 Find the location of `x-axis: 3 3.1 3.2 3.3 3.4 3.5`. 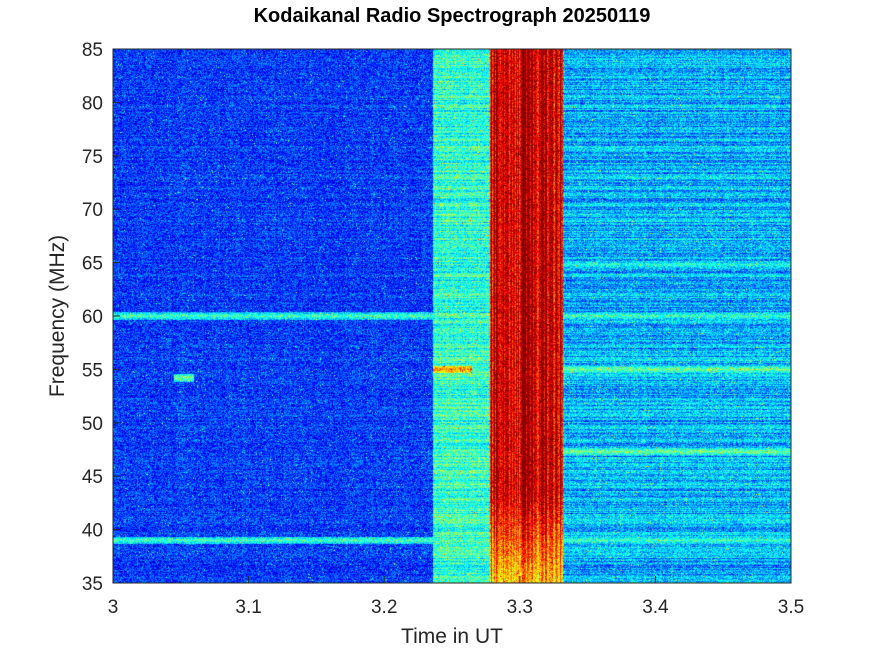

x-axis: 3 3.1 3.2 3.3 3.4 3.5 is located at coordinates (456, 597).